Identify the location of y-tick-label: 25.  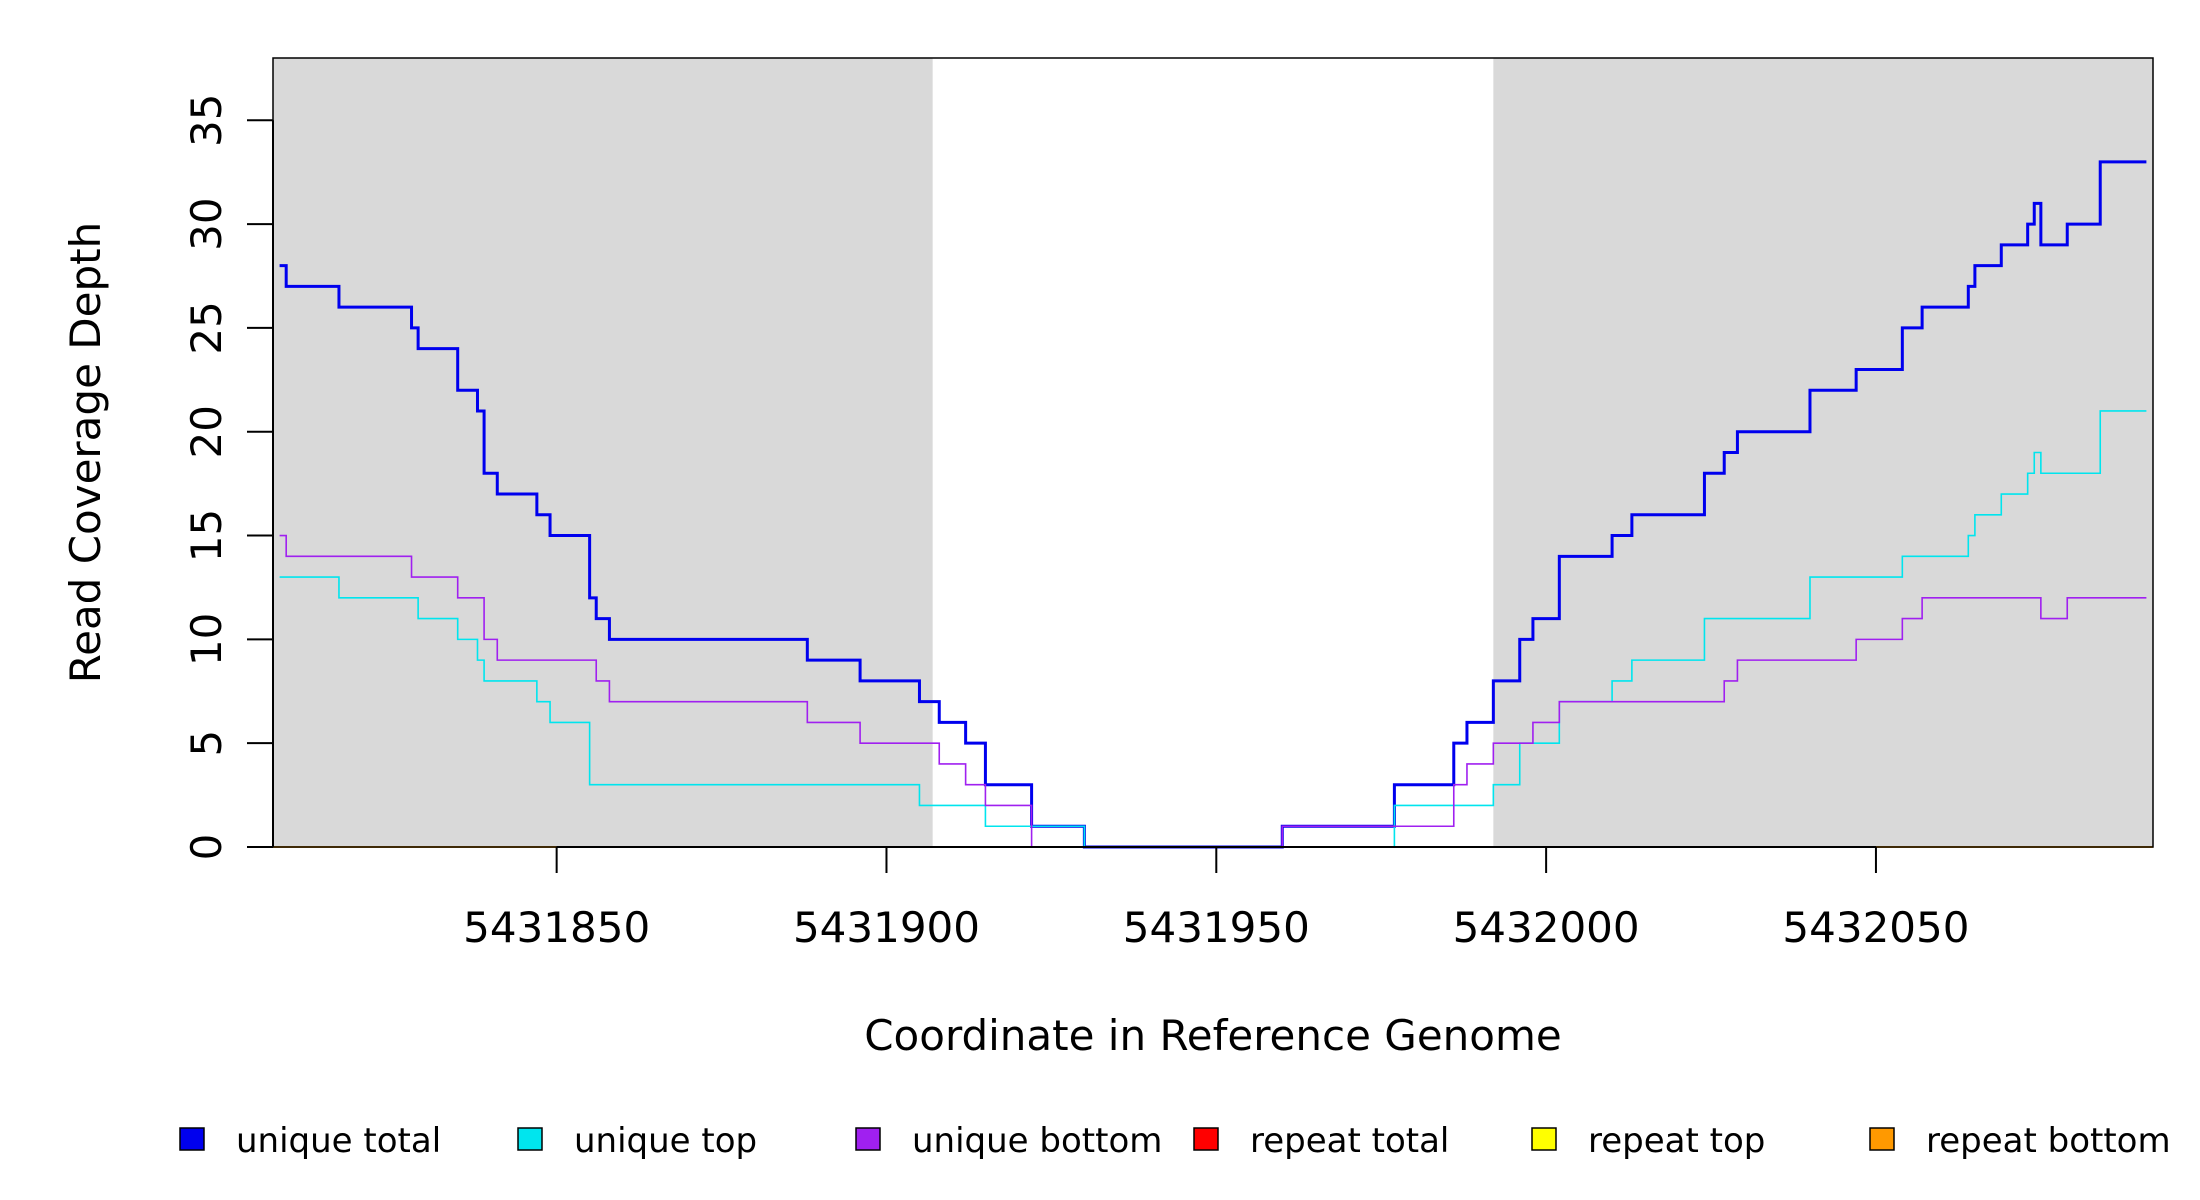
(206, 327).